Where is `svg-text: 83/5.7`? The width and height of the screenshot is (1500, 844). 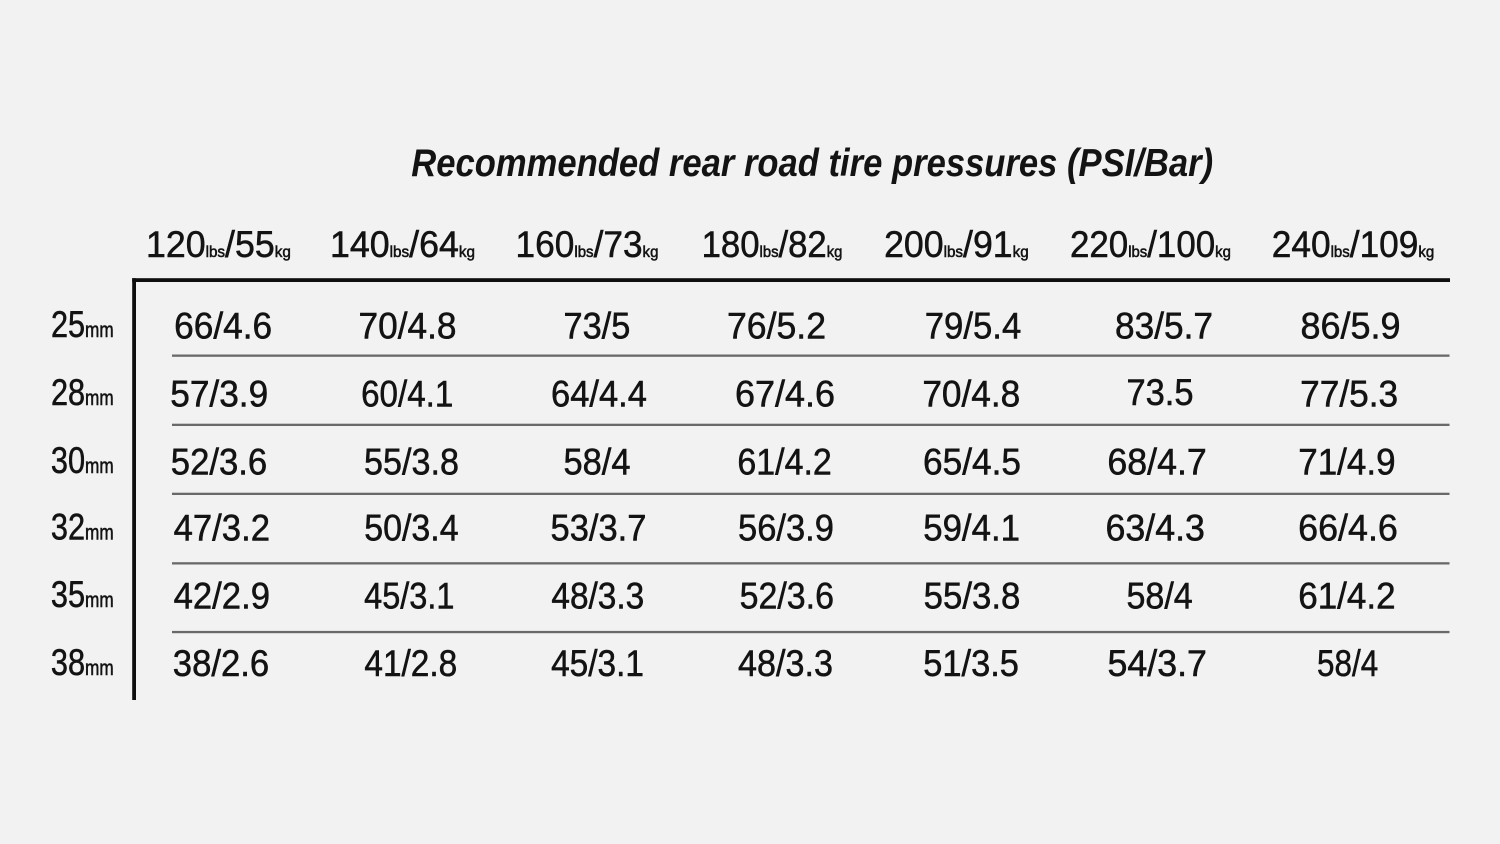 svg-text: 83/5.7 is located at coordinates (1164, 325).